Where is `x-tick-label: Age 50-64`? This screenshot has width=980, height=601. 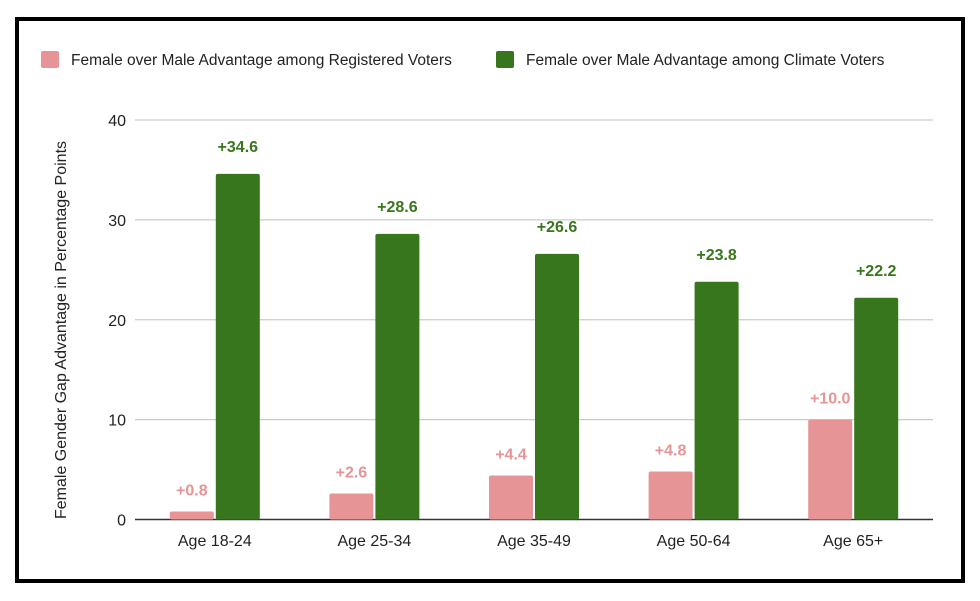 x-tick-label: Age 50-64 is located at coordinates (694, 541).